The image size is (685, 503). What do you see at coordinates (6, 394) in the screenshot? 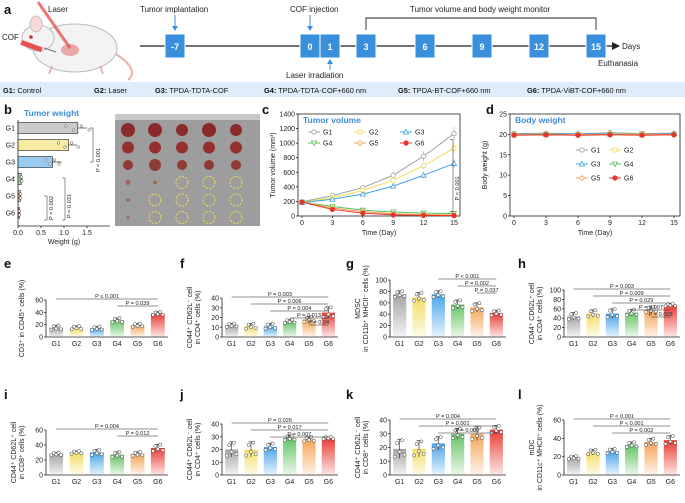
I see `panel-label-i: i` at bounding box center [6, 394].